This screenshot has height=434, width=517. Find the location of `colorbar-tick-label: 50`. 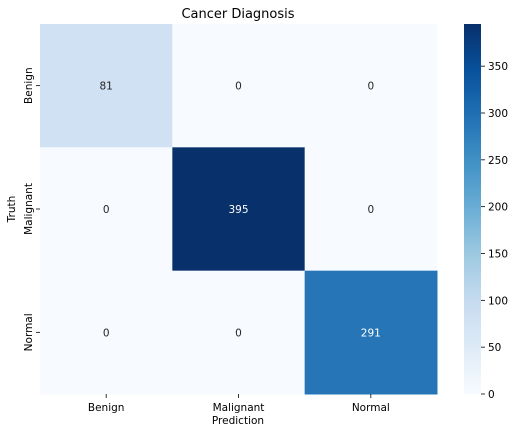

colorbar-tick-label: 50 is located at coordinates (494, 348).